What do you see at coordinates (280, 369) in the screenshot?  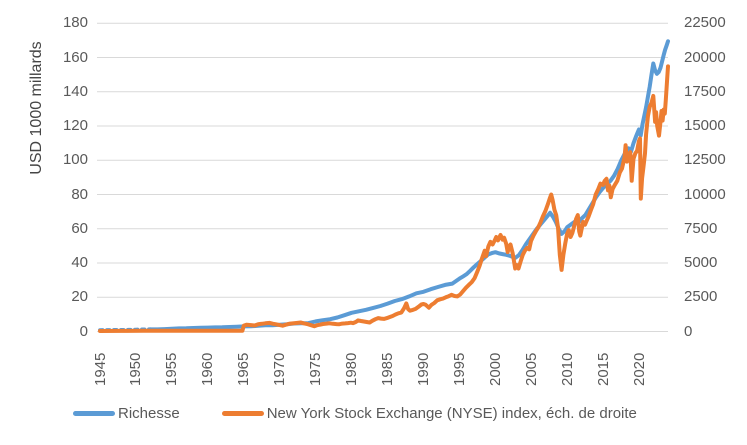 I see `x-tick-label: 1970` at bounding box center [280, 369].